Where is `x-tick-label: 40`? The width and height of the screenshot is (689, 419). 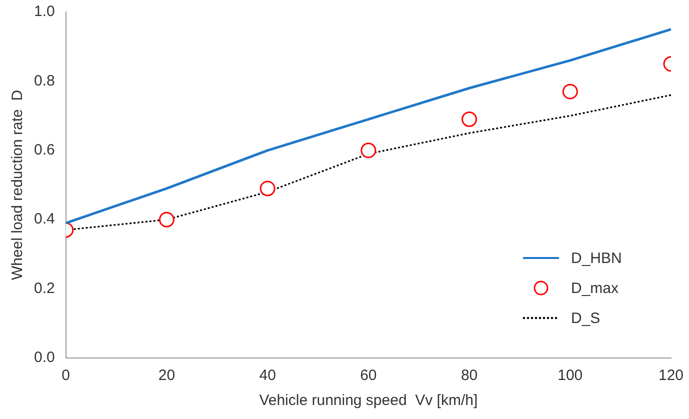 x-tick-label: 40 is located at coordinates (267, 375).